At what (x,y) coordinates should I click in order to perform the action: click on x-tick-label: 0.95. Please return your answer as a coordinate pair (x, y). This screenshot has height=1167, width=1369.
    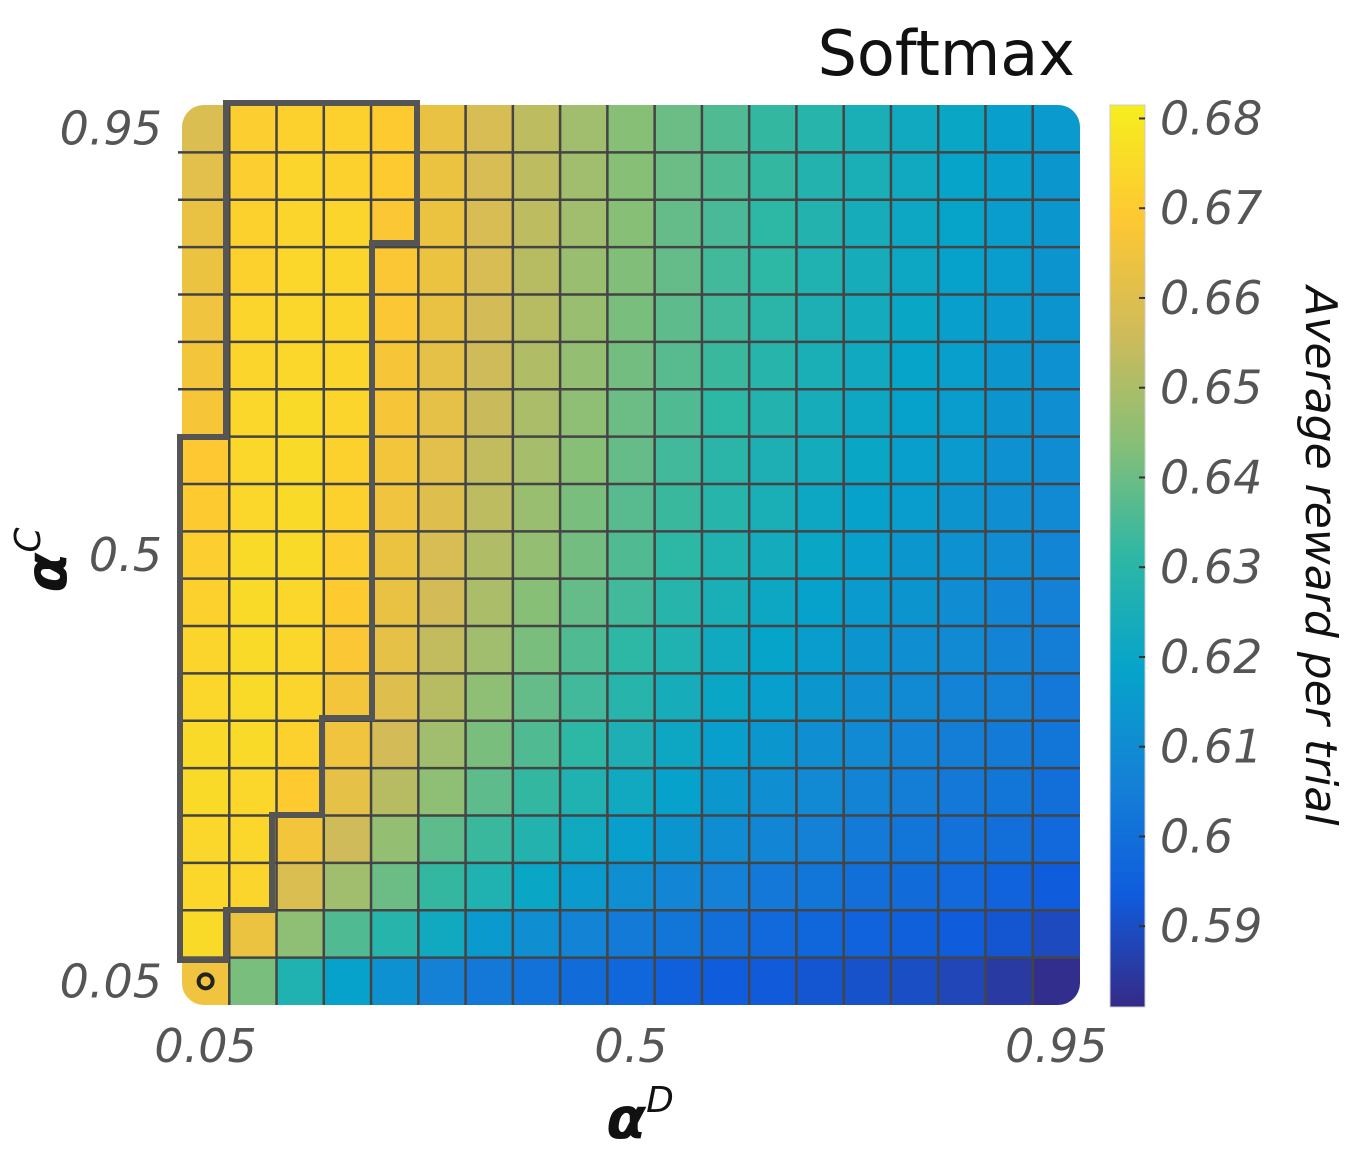
    Looking at the image, I should click on (1056, 1046).